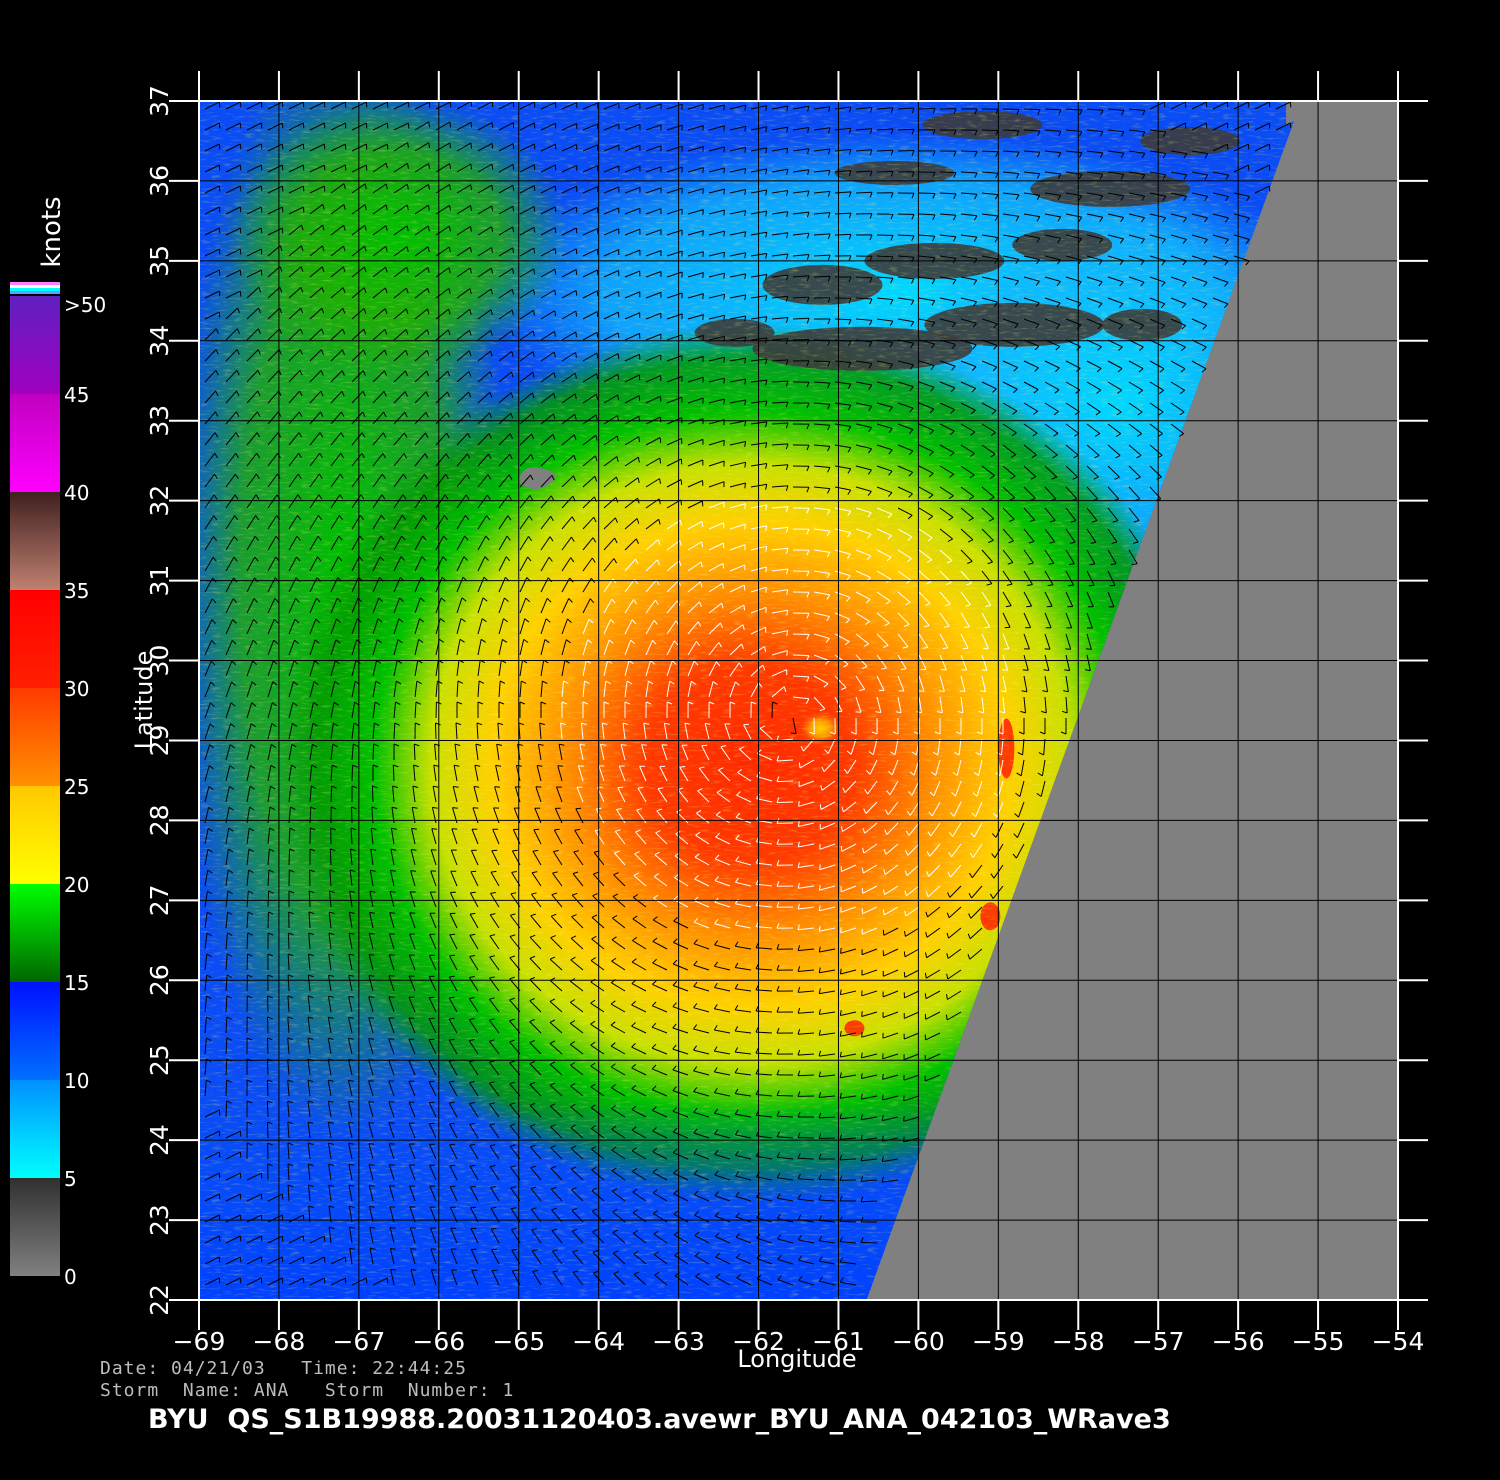  Describe the element at coordinates (537, 478) in the screenshot. I see `bermuda-land` at that location.